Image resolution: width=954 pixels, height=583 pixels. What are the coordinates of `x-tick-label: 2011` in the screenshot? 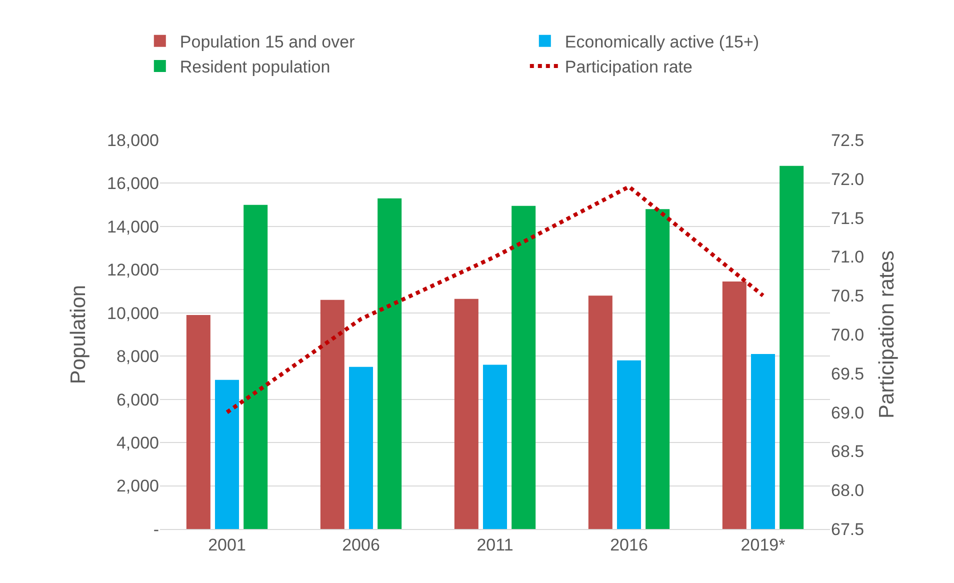 It's located at (495, 544).